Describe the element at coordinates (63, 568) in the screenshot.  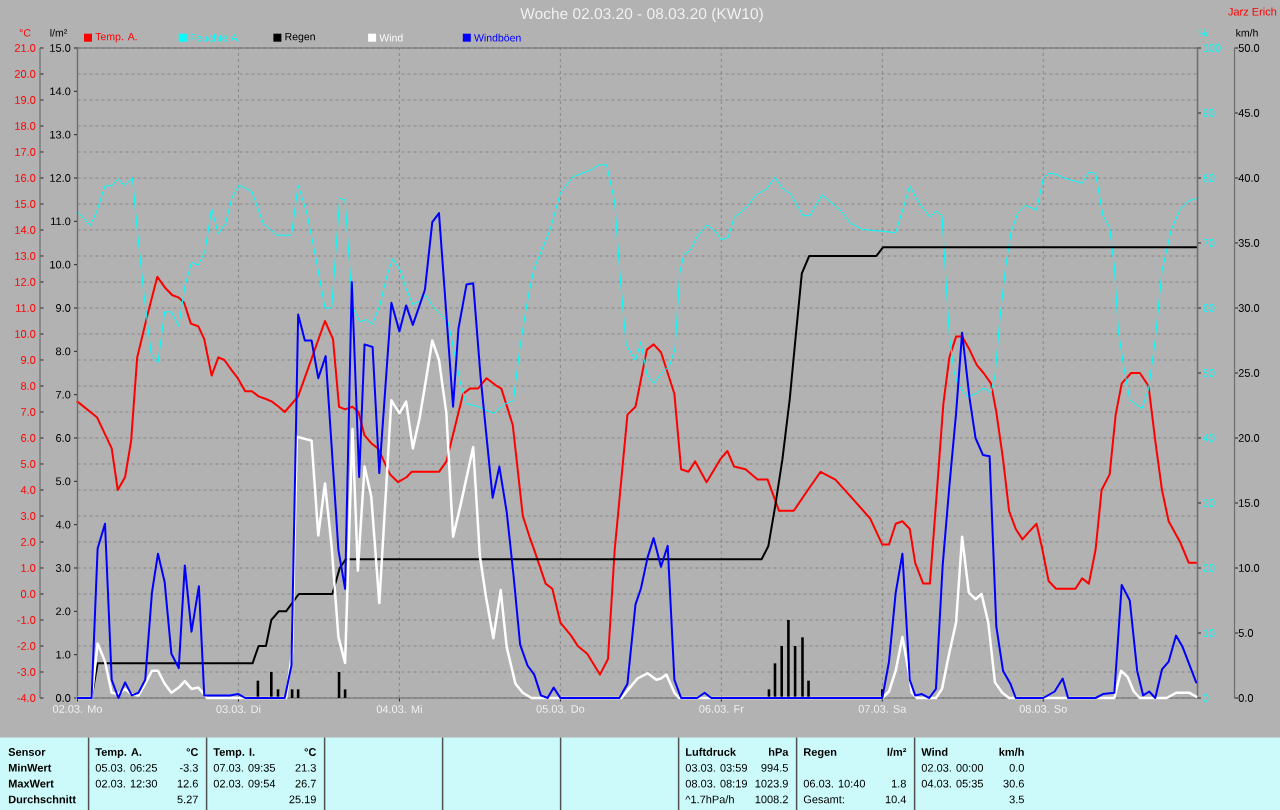
I see `y2-tick-label: 3.0` at that location.